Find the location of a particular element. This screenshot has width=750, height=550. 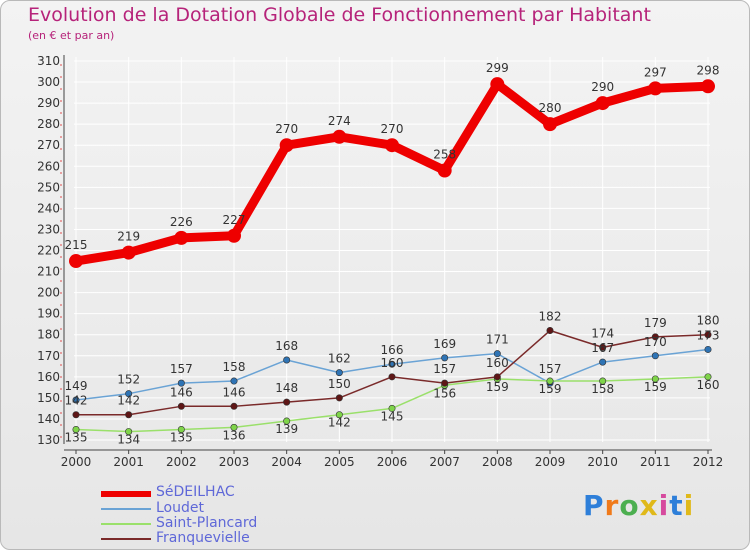

data-label-saint-plancard-2008: 159 is located at coordinates (497, 387).